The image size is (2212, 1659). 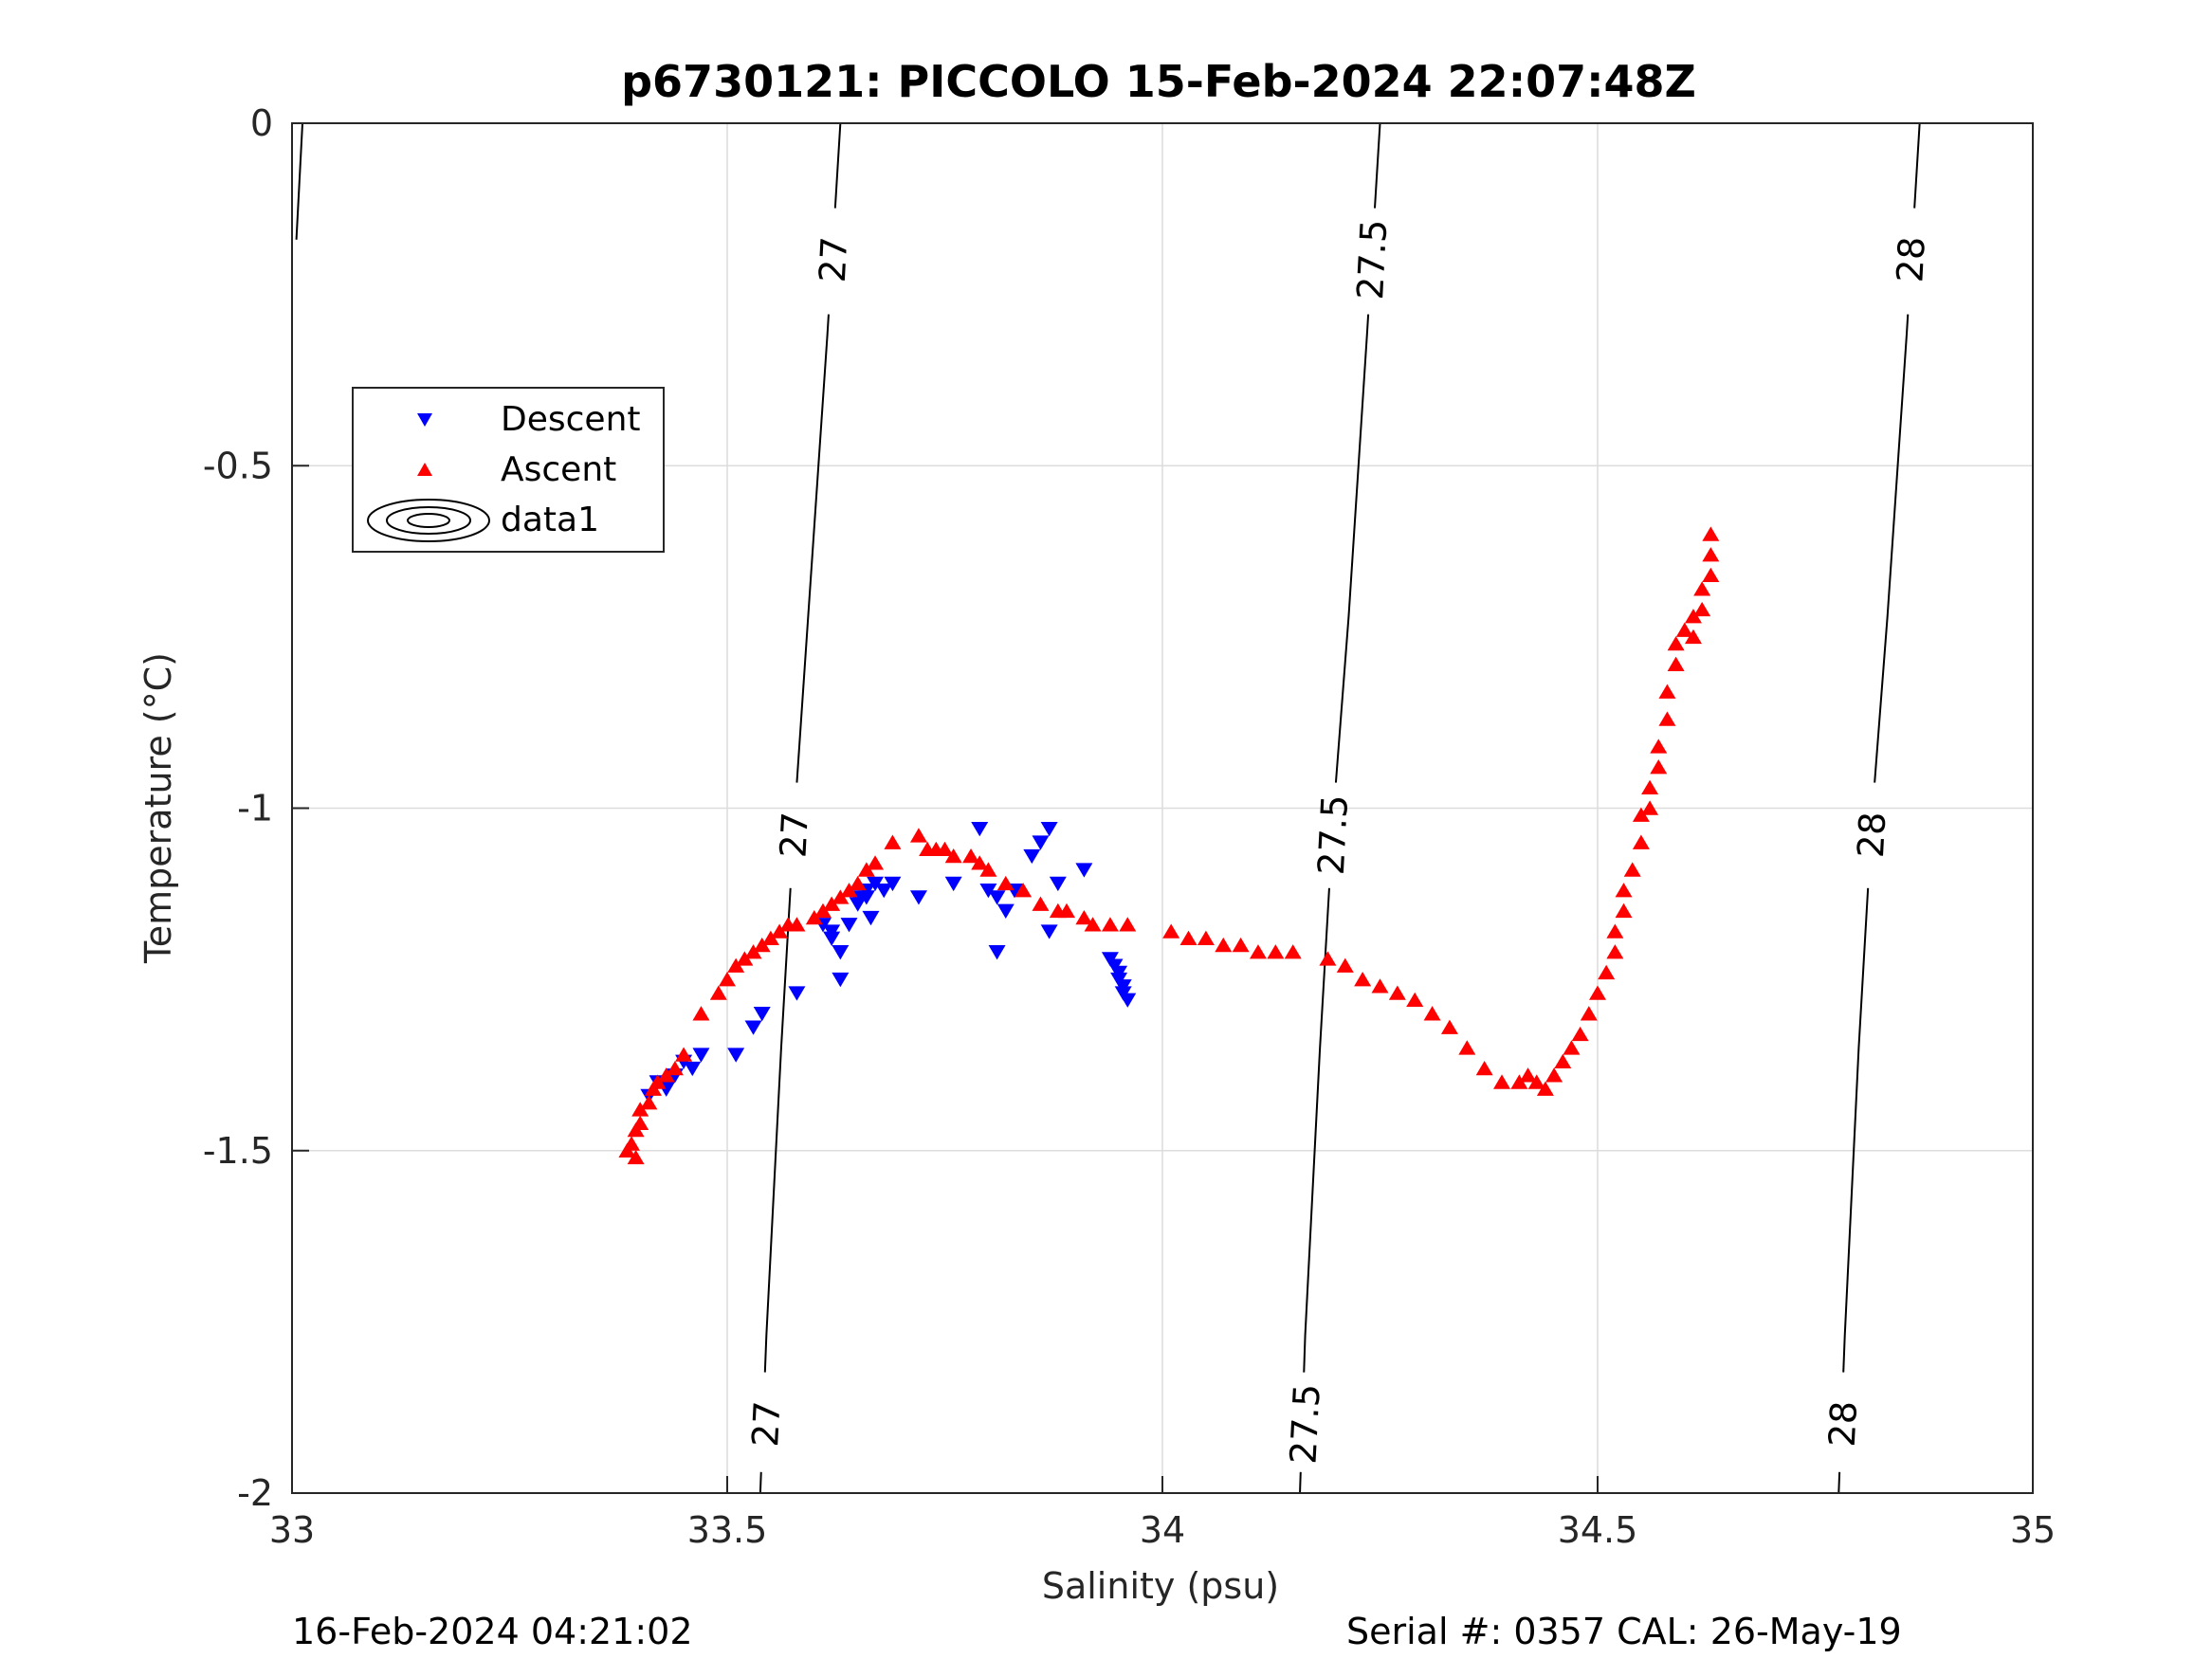 What do you see at coordinates (428, 520) in the screenshot?
I see `legend-contour-icon` at bounding box center [428, 520].